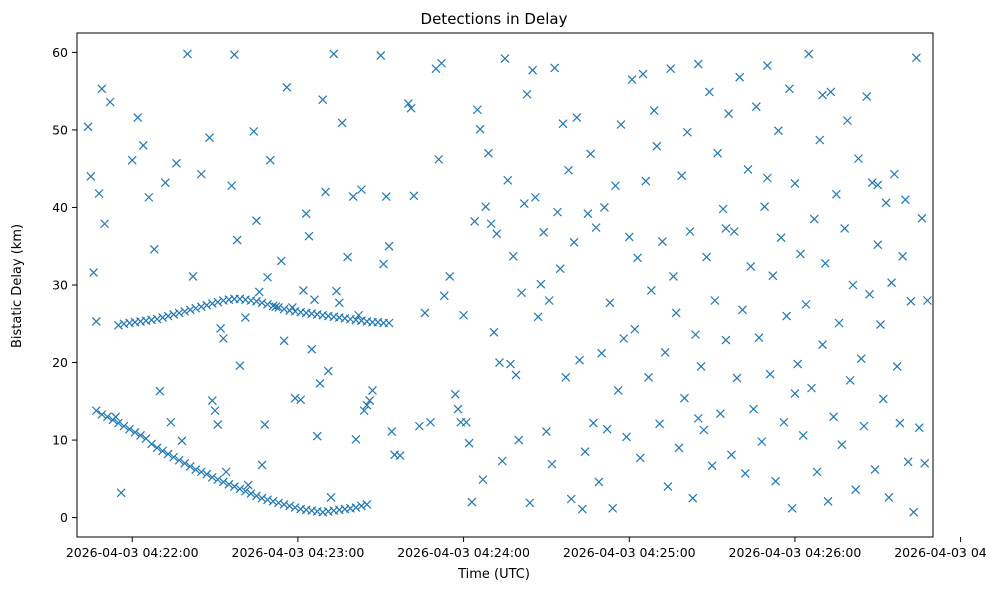 The image size is (986, 590). I want to click on x-tick-label: 2026-04-03 04:27:00, so click(940, 552).